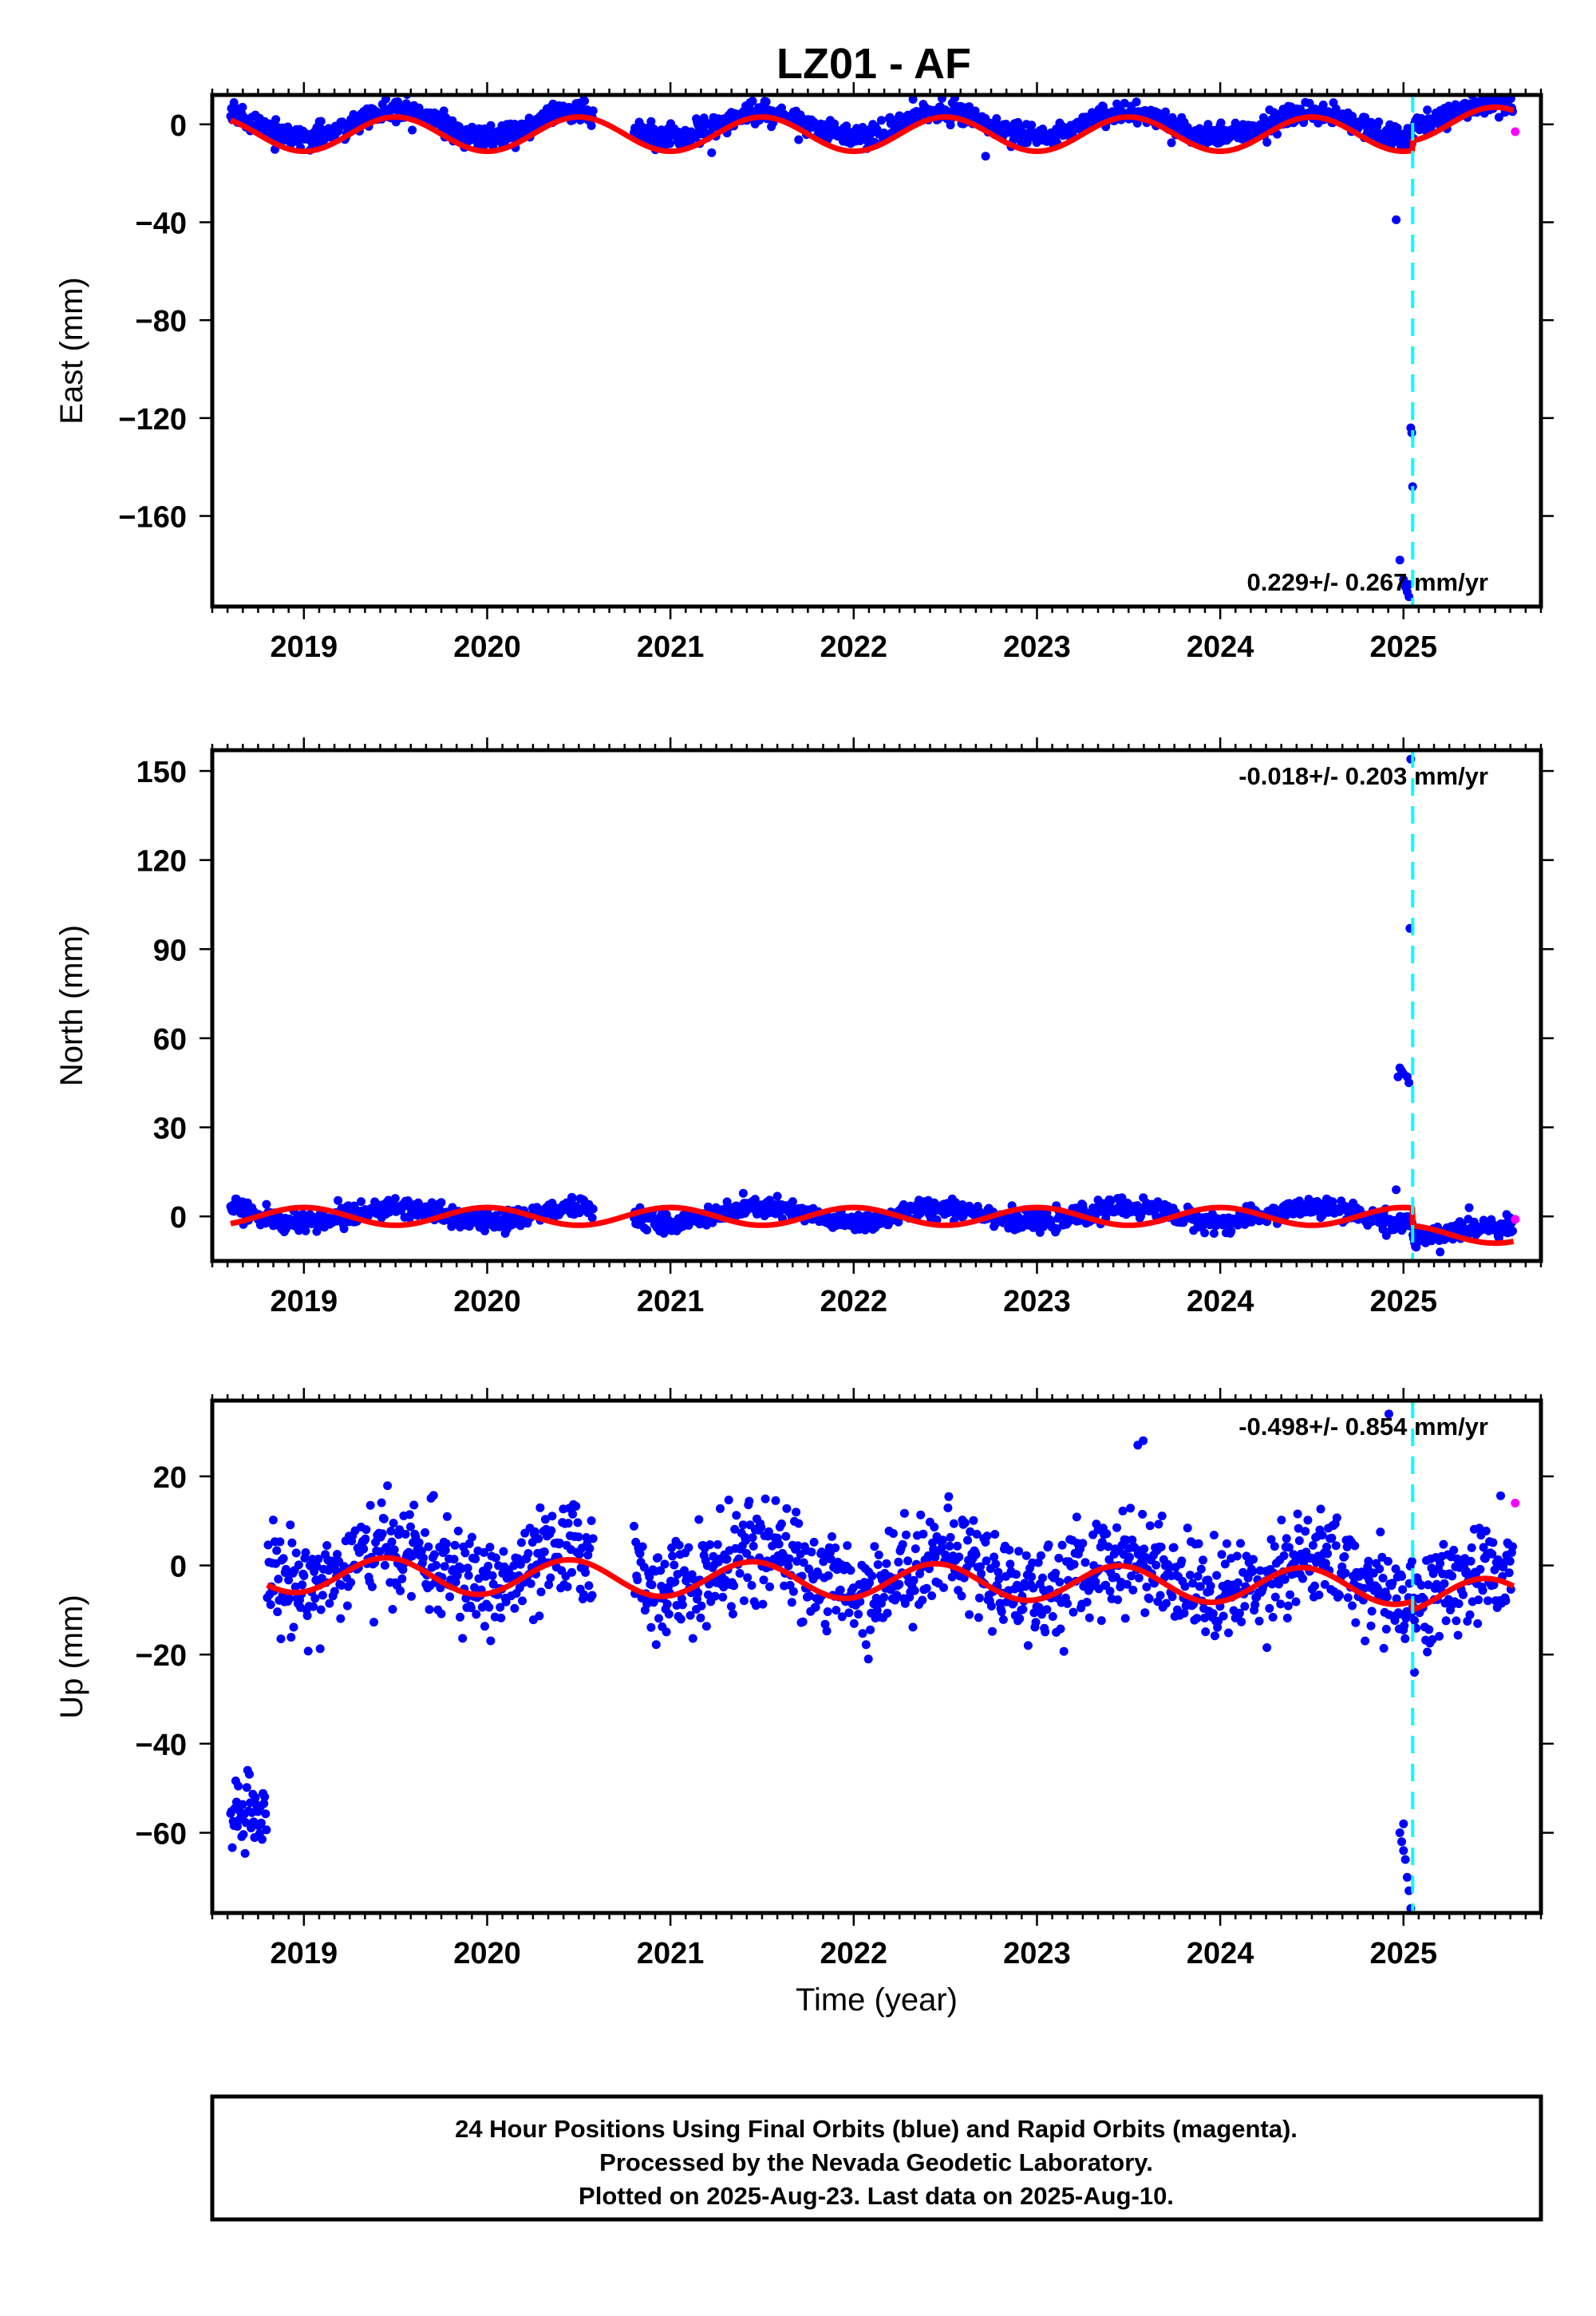  I want to click on east-y-tick-label: −40, so click(161, 223).